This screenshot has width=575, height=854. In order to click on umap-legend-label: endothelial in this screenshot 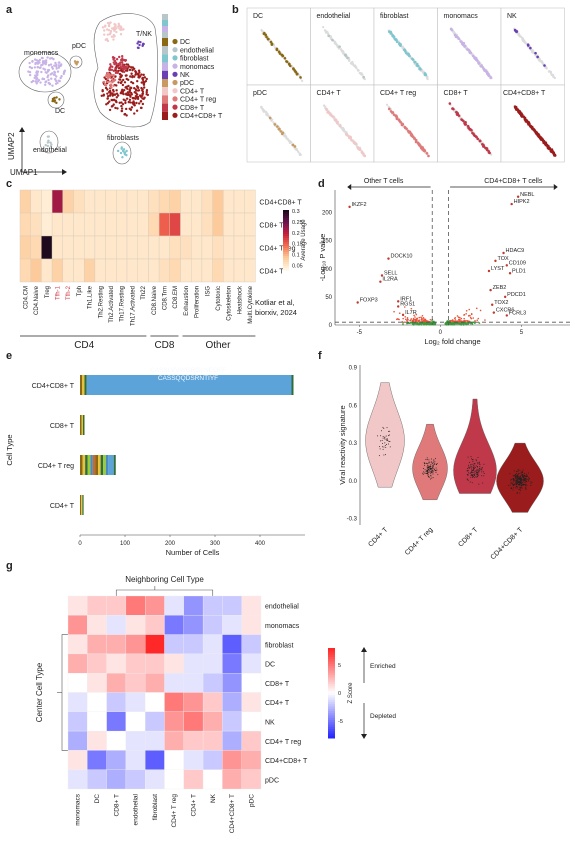, I will do `click(197, 50)`.